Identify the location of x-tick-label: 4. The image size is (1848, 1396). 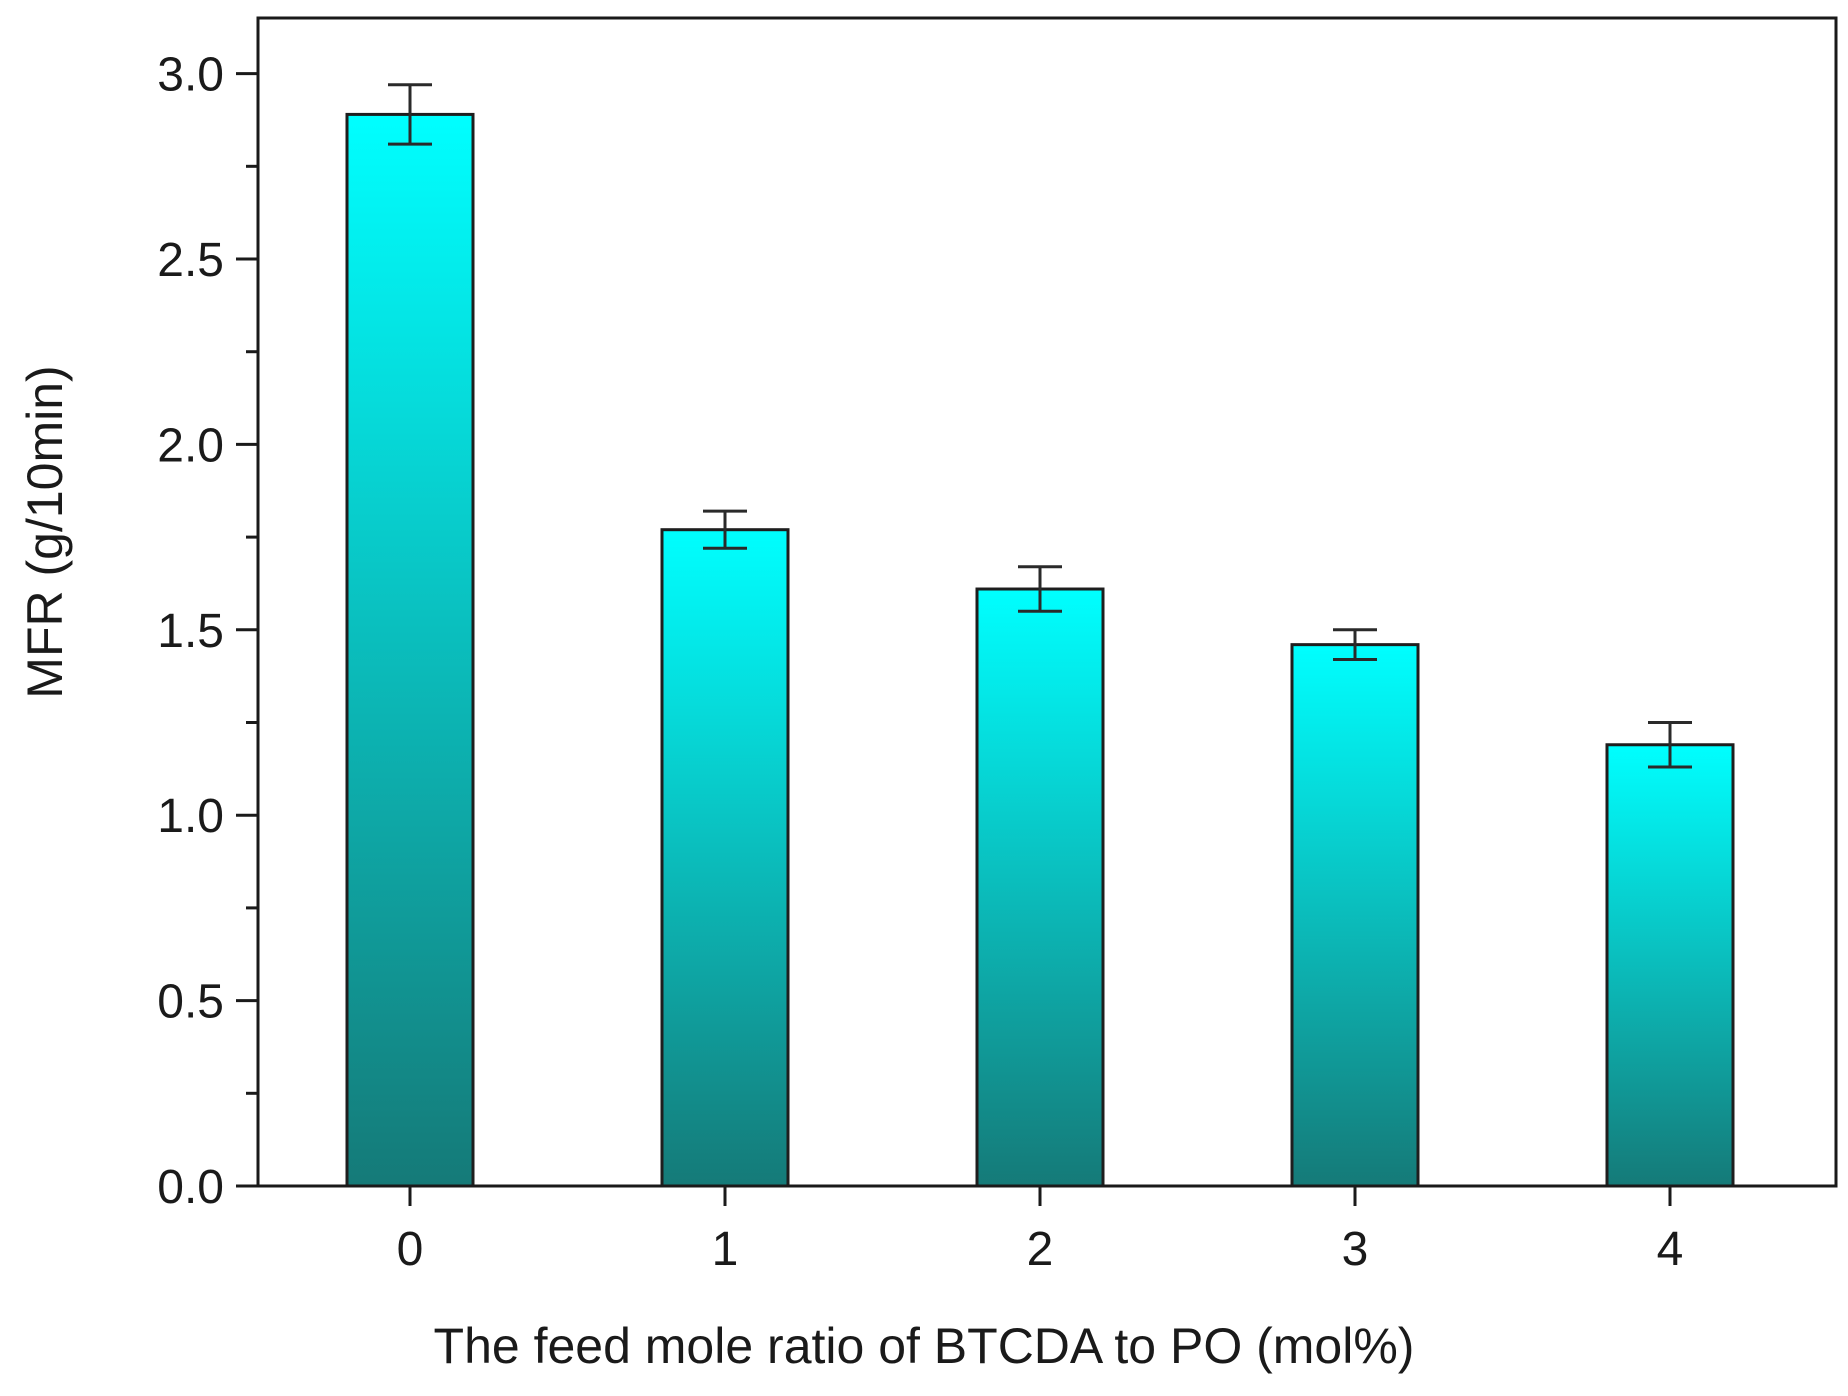
(1670, 1249).